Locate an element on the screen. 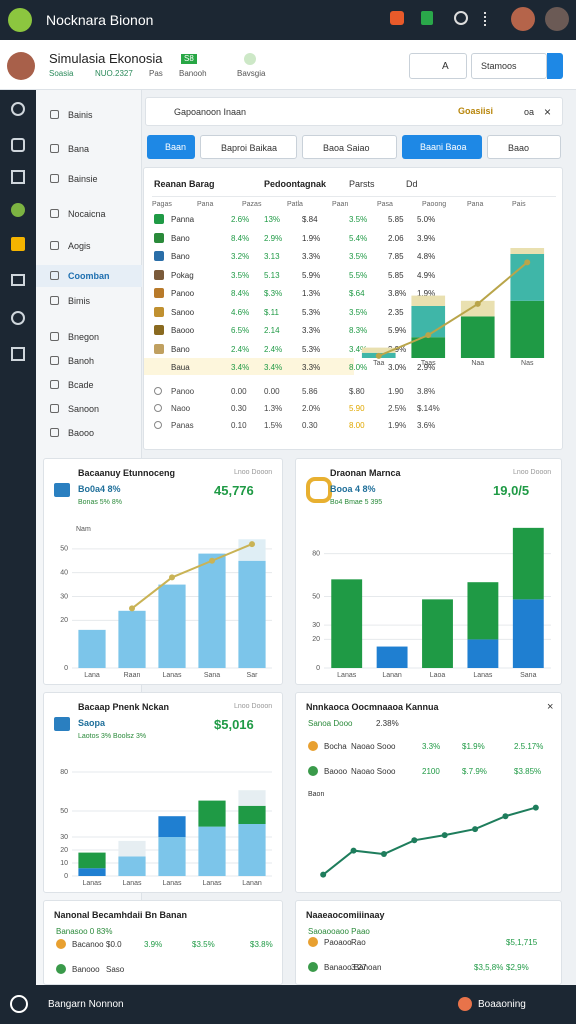 Image resolution: width=576 pixels, height=1024 pixels. nav-item: Bcade is located at coordinates (89, 385).